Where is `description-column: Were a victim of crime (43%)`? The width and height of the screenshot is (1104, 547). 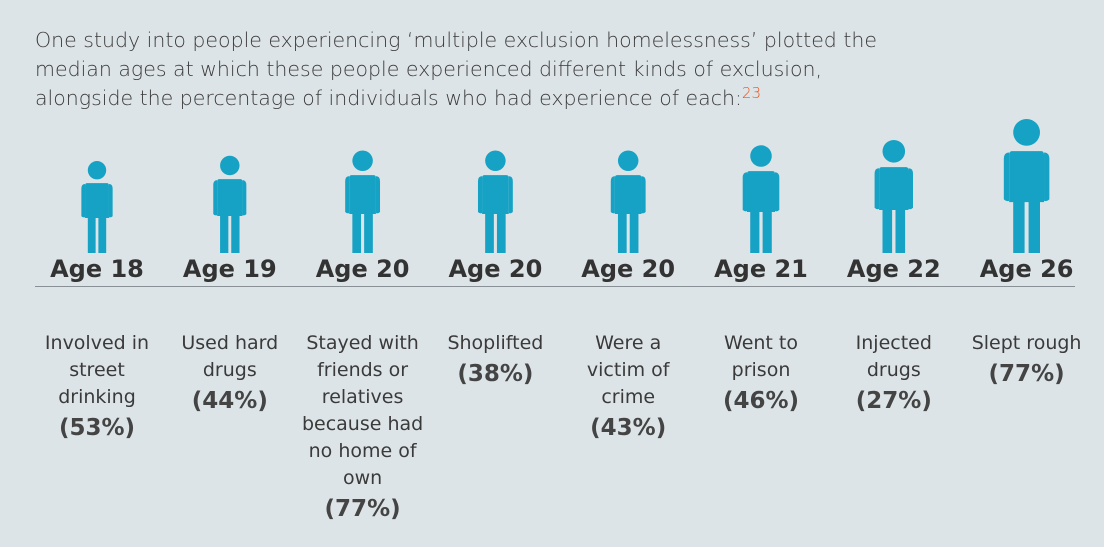 description-column: Were a victim of crime (43%) is located at coordinates (628, 386).